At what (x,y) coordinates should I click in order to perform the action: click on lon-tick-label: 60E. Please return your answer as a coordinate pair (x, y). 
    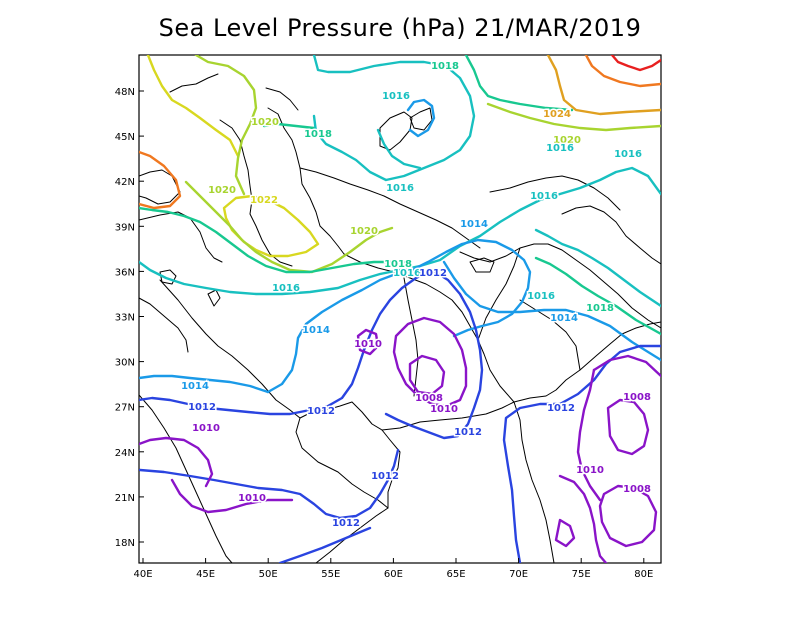
    Looking at the image, I should click on (393, 574).